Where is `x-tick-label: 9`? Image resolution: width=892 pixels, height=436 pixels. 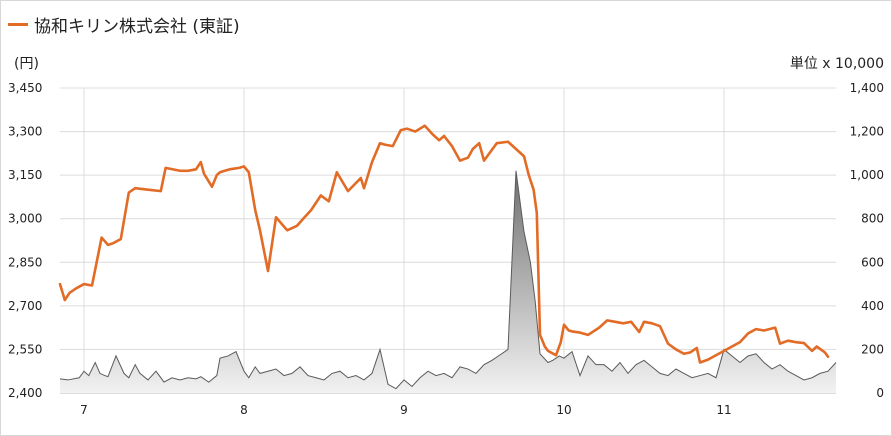
x-tick-label: 9 is located at coordinates (404, 410).